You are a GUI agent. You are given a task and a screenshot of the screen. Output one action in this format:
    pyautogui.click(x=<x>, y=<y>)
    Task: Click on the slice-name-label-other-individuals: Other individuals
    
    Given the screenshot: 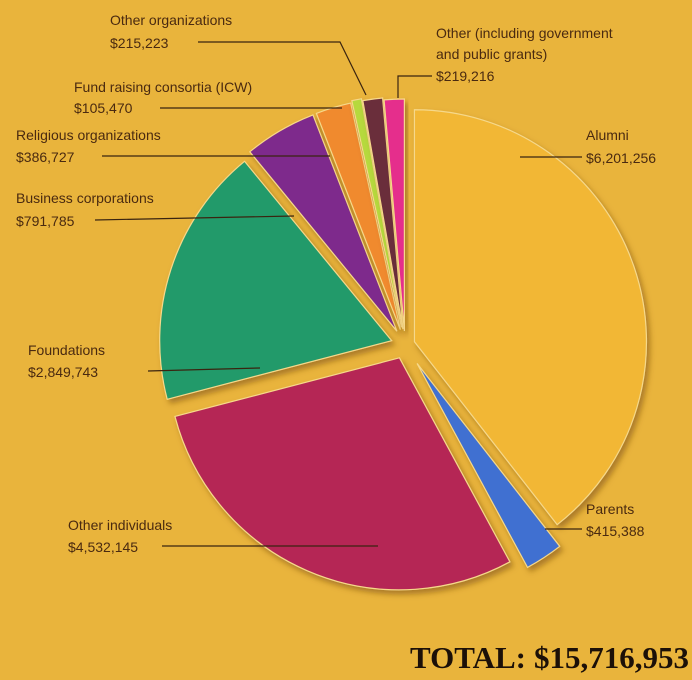 What is the action you would take?
    pyautogui.click(x=120, y=525)
    